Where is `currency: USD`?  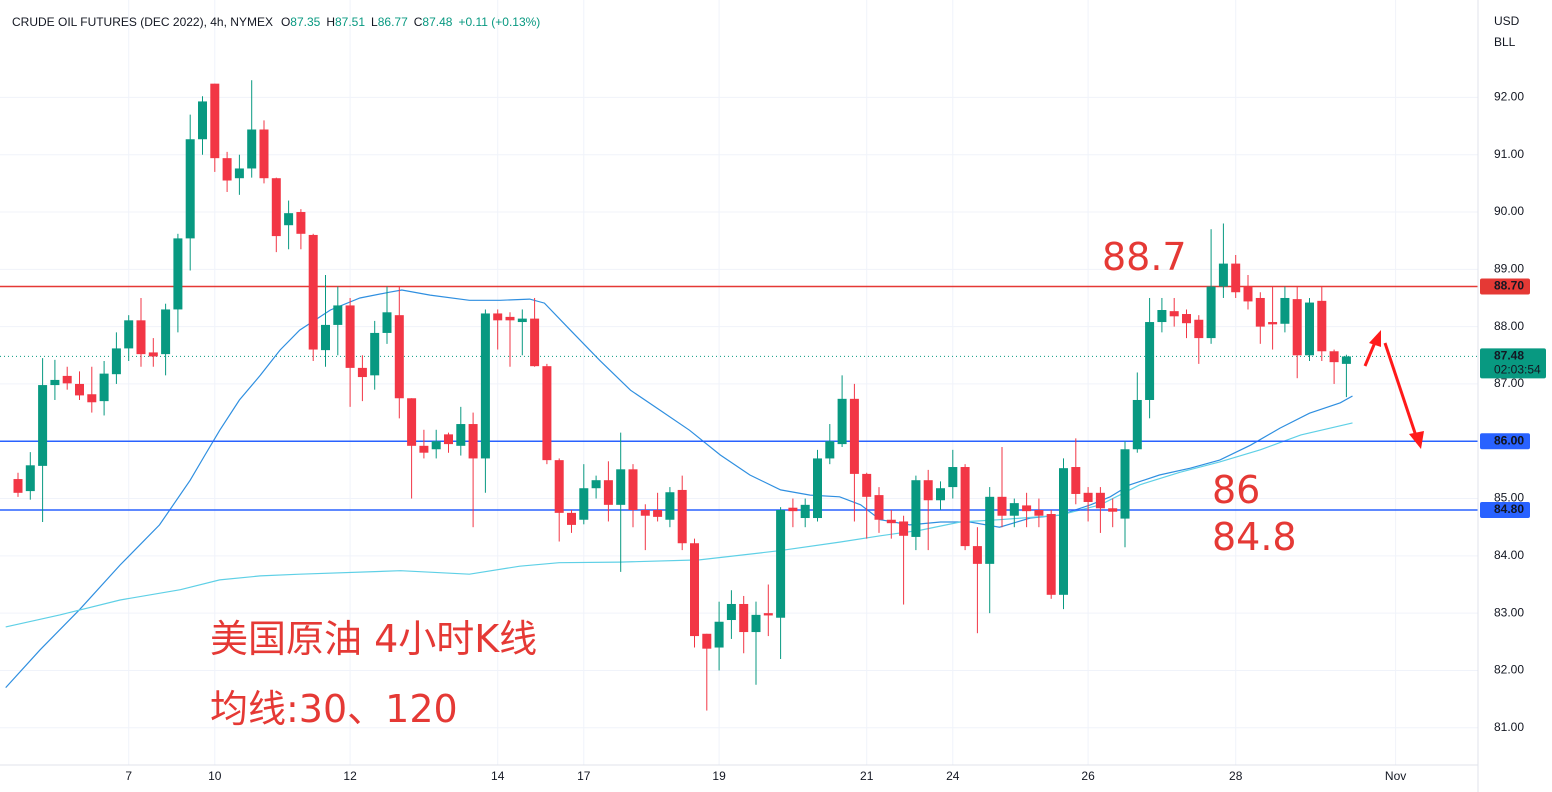
currency: USD is located at coordinates (1507, 21).